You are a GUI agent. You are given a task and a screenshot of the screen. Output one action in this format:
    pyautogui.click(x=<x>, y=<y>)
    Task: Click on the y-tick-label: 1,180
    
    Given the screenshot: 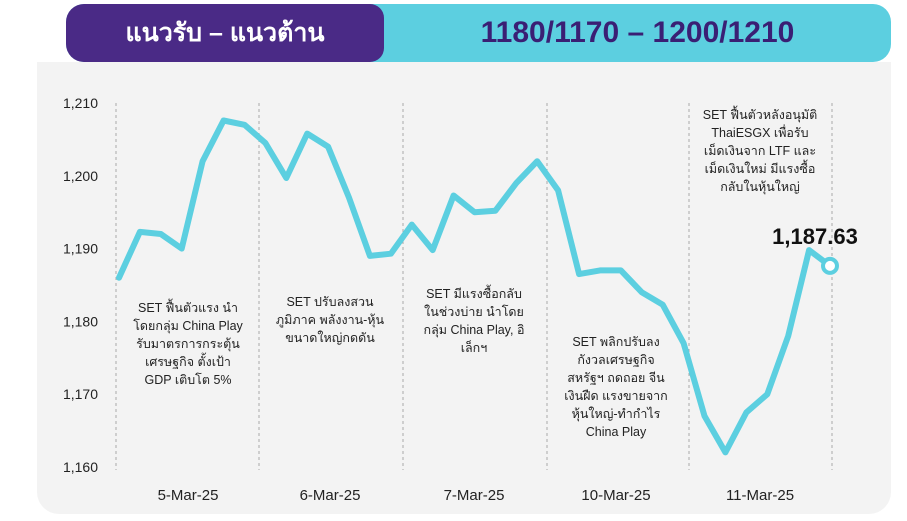 What is the action you would take?
    pyautogui.click(x=80, y=321)
    